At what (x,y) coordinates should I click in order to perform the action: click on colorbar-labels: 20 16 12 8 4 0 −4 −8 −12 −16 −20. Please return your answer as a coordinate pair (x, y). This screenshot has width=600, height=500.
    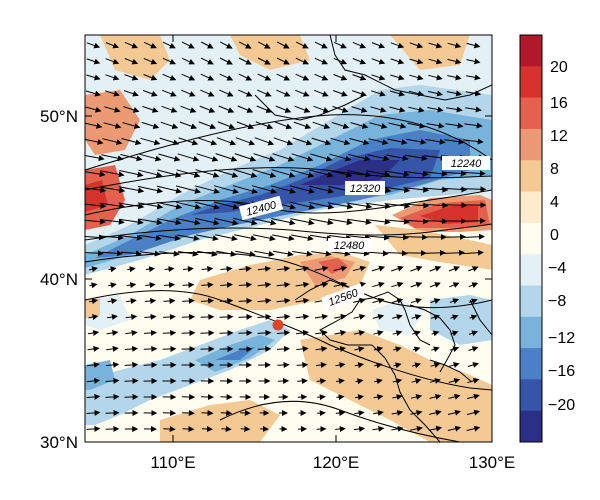
    Looking at the image, I should click on (561, 236).